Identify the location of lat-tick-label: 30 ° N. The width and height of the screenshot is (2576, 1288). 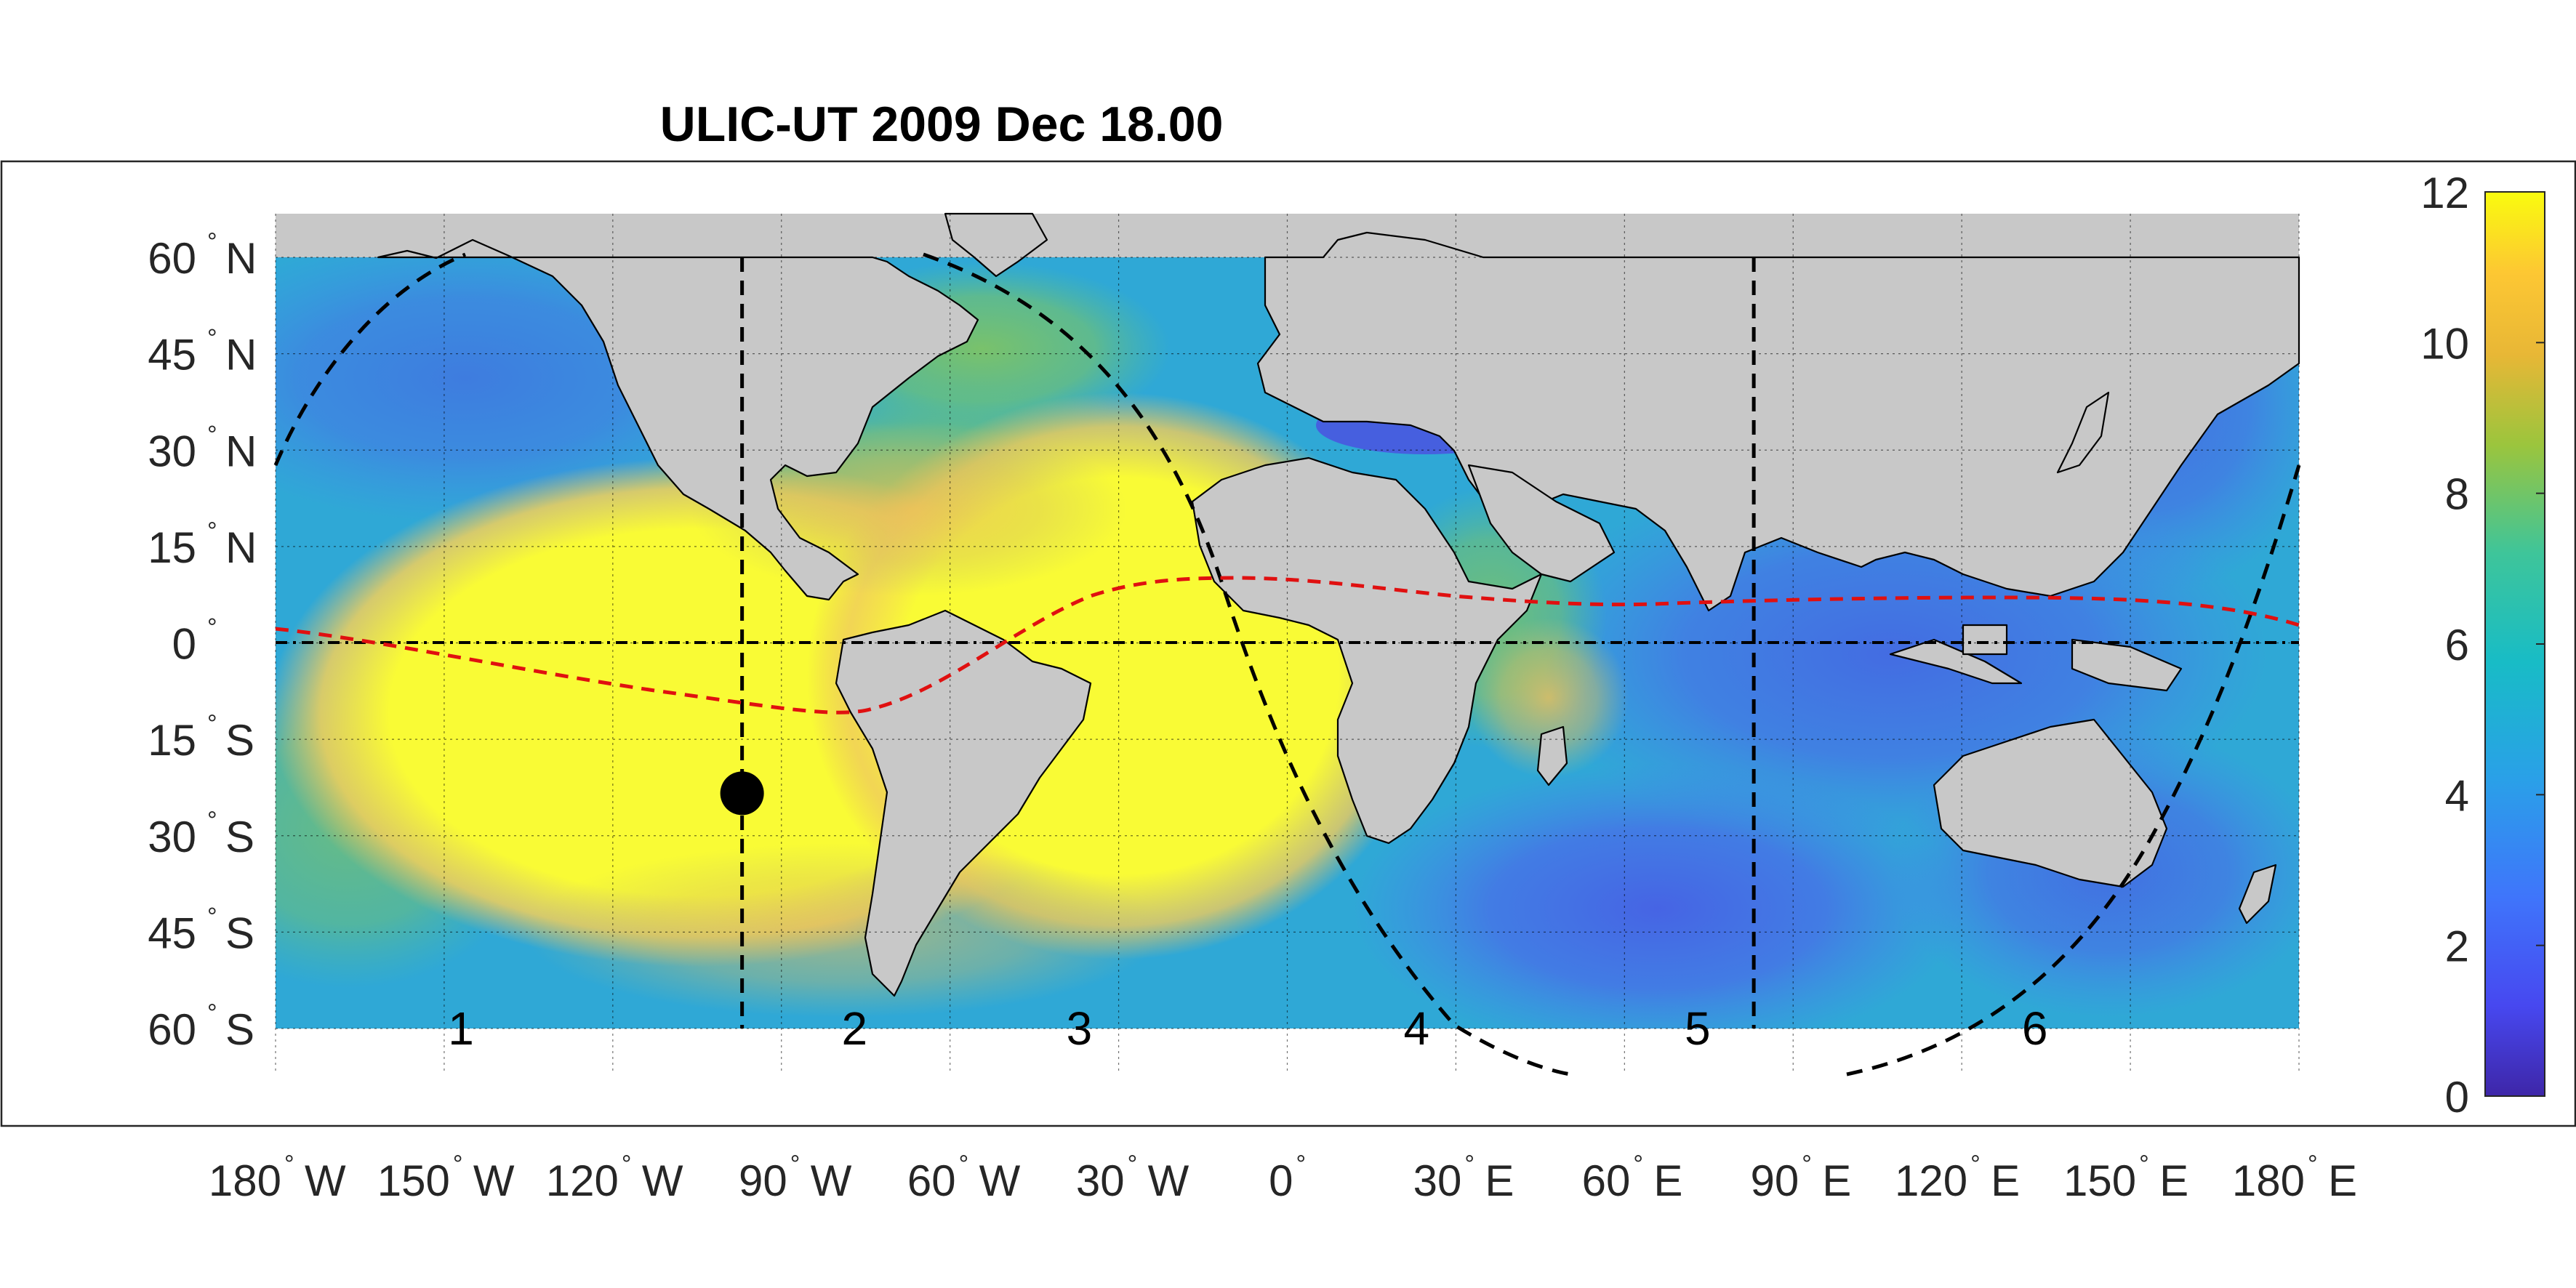
(202, 448).